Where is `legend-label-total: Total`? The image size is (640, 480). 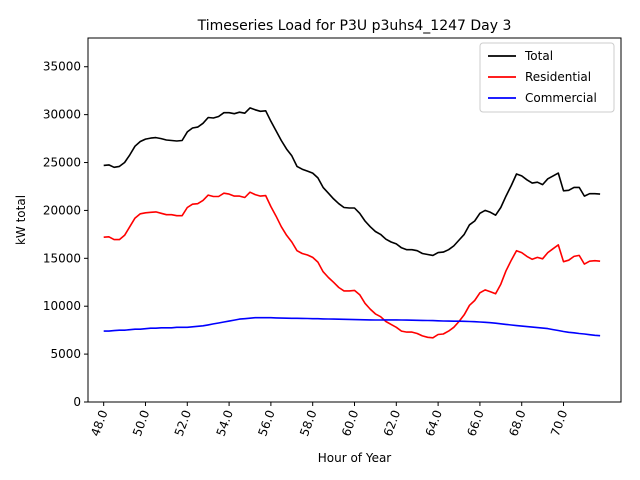 legend-label-total: Total is located at coordinates (538, 56).